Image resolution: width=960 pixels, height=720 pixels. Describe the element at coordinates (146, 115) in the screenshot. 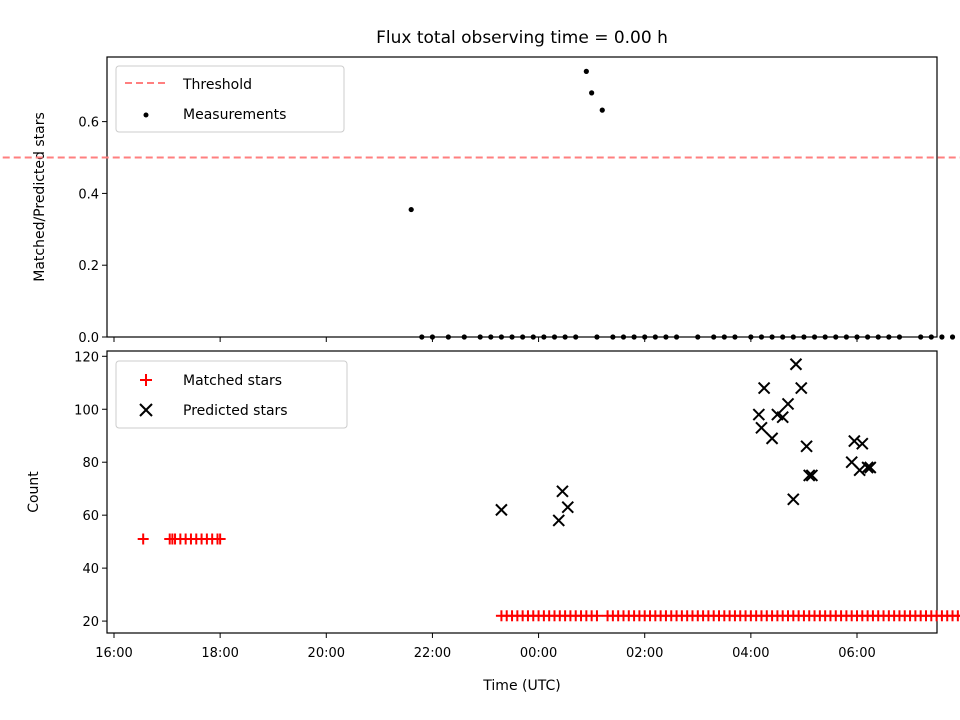

I see `measurements-legend-marker` at that location.